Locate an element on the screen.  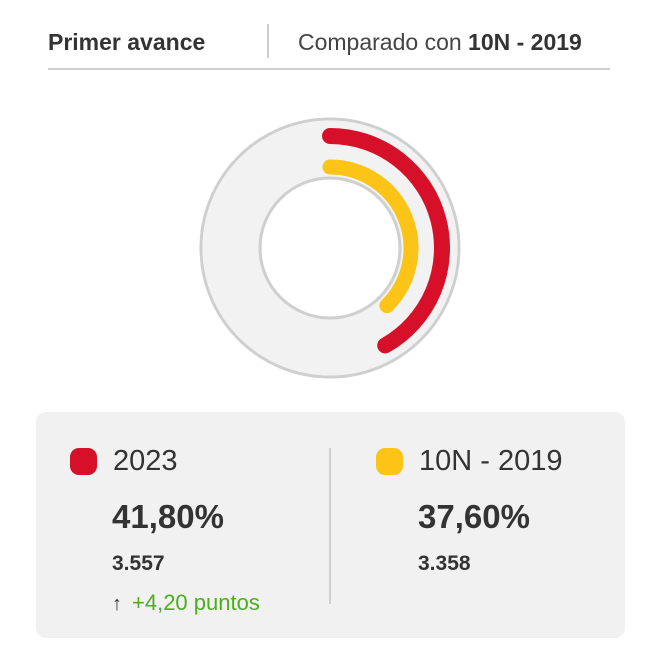
donut-inner-border is located at coordinates (330, 248).